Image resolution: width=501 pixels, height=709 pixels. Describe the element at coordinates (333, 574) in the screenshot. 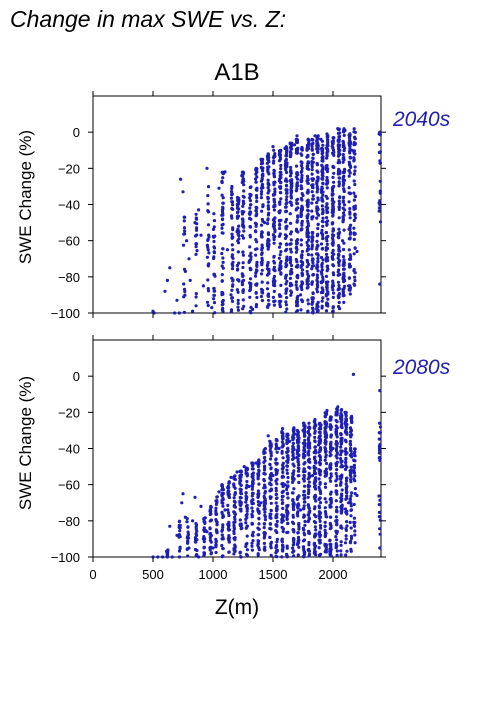

I see `x-tick-label: 2000` at that location.